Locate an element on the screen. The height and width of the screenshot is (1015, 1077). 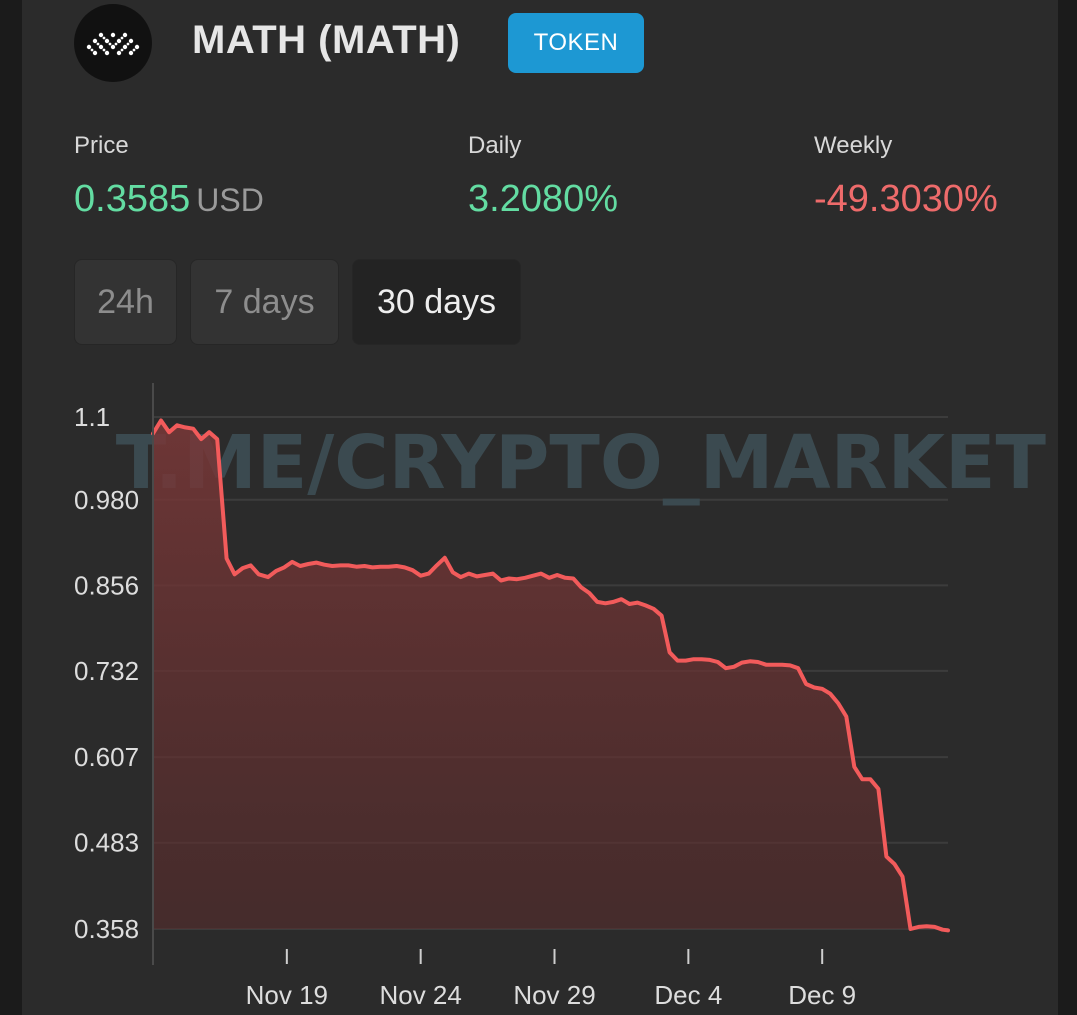
y-tick-label: 0.732 is located at coordinates (106, 671).